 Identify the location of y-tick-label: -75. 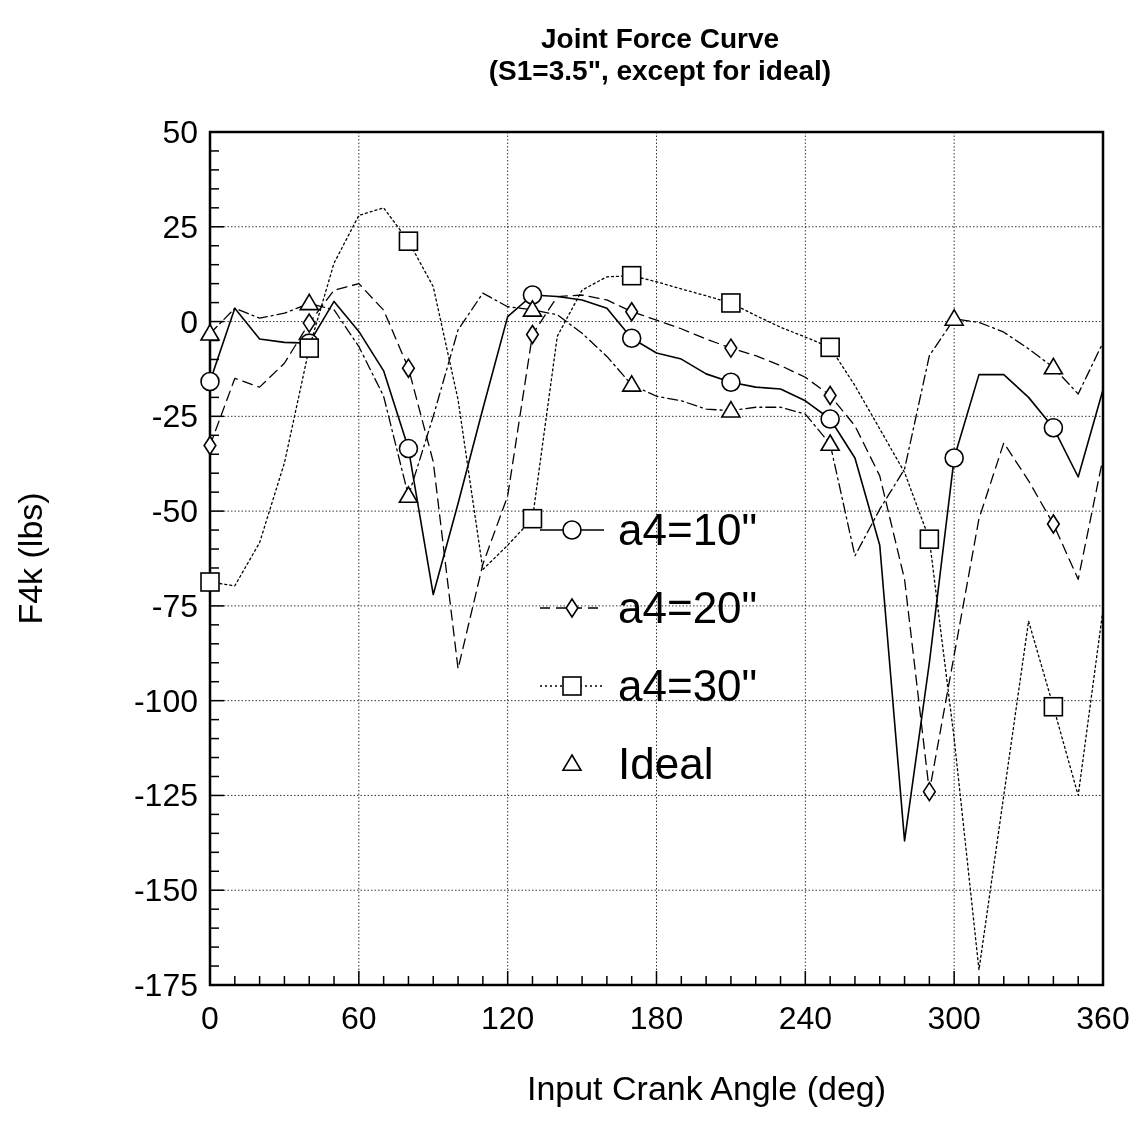
(174, 605).